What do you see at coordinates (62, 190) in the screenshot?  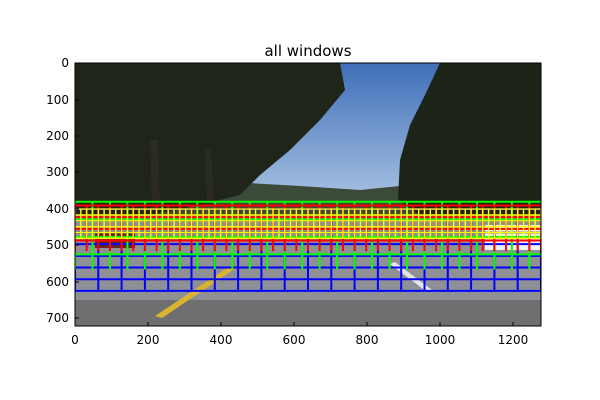 I see `y-axis: 0 100 200 300 400 500 600 700` at bounding box center [62, 190].